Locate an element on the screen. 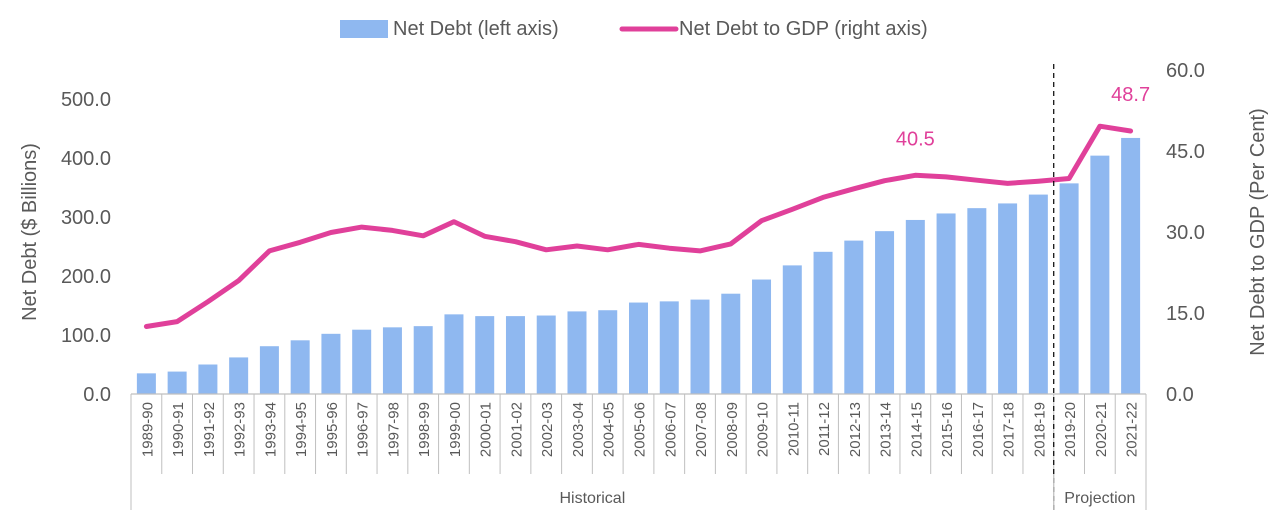  group-label-historical: Historical is located at coordinates (592, 498).